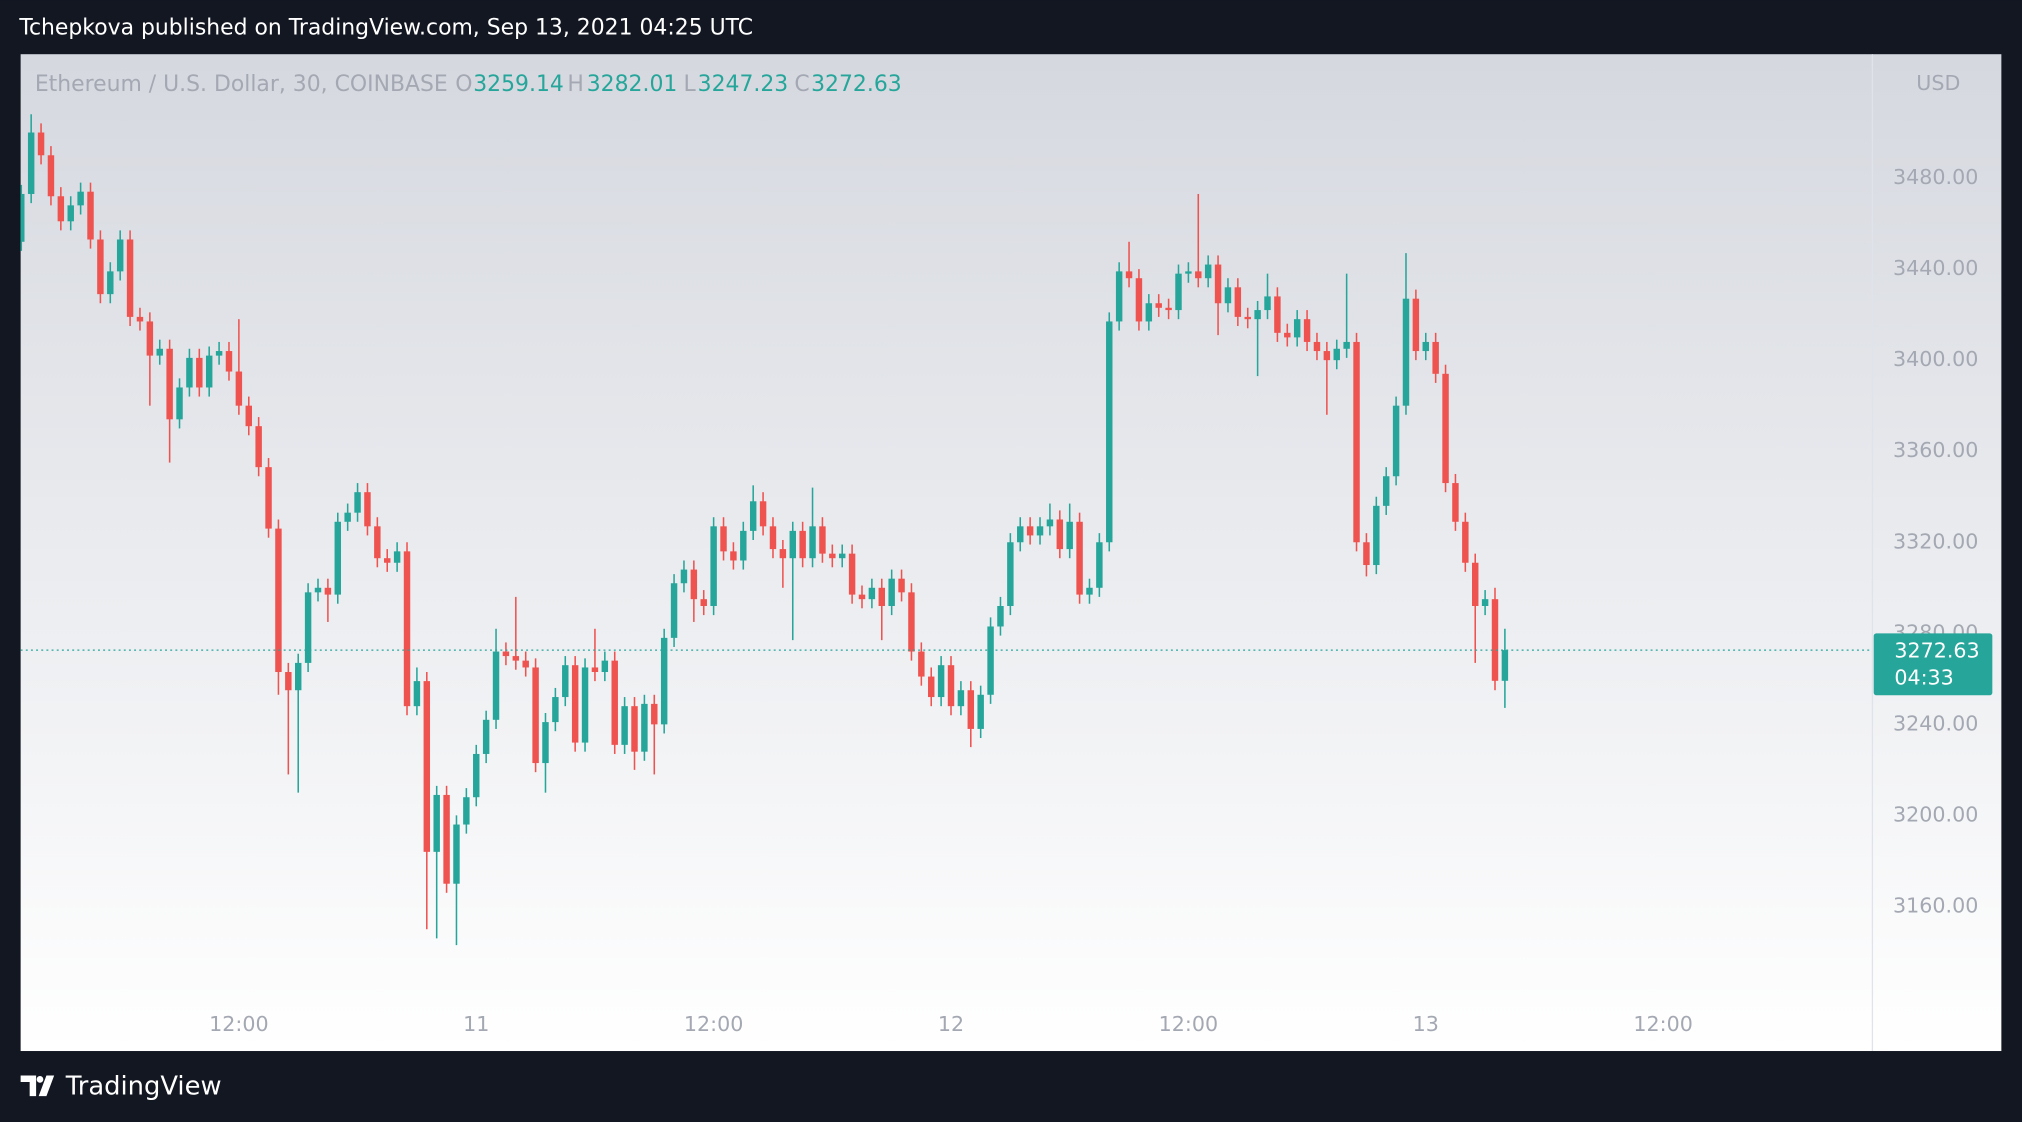  What do you see at coordinates (1426, 1024) in the screenshot?
I see `x-tick-label: 13` at bounding box center [1426, 1024].